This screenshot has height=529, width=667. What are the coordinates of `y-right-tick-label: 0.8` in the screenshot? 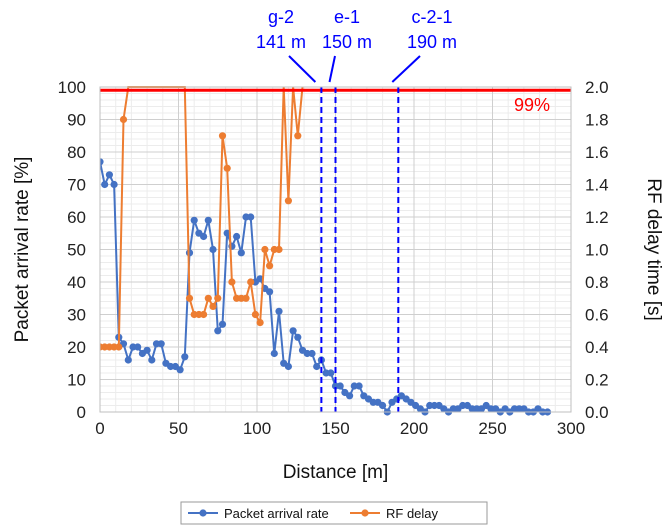 It's located at (597, 282).